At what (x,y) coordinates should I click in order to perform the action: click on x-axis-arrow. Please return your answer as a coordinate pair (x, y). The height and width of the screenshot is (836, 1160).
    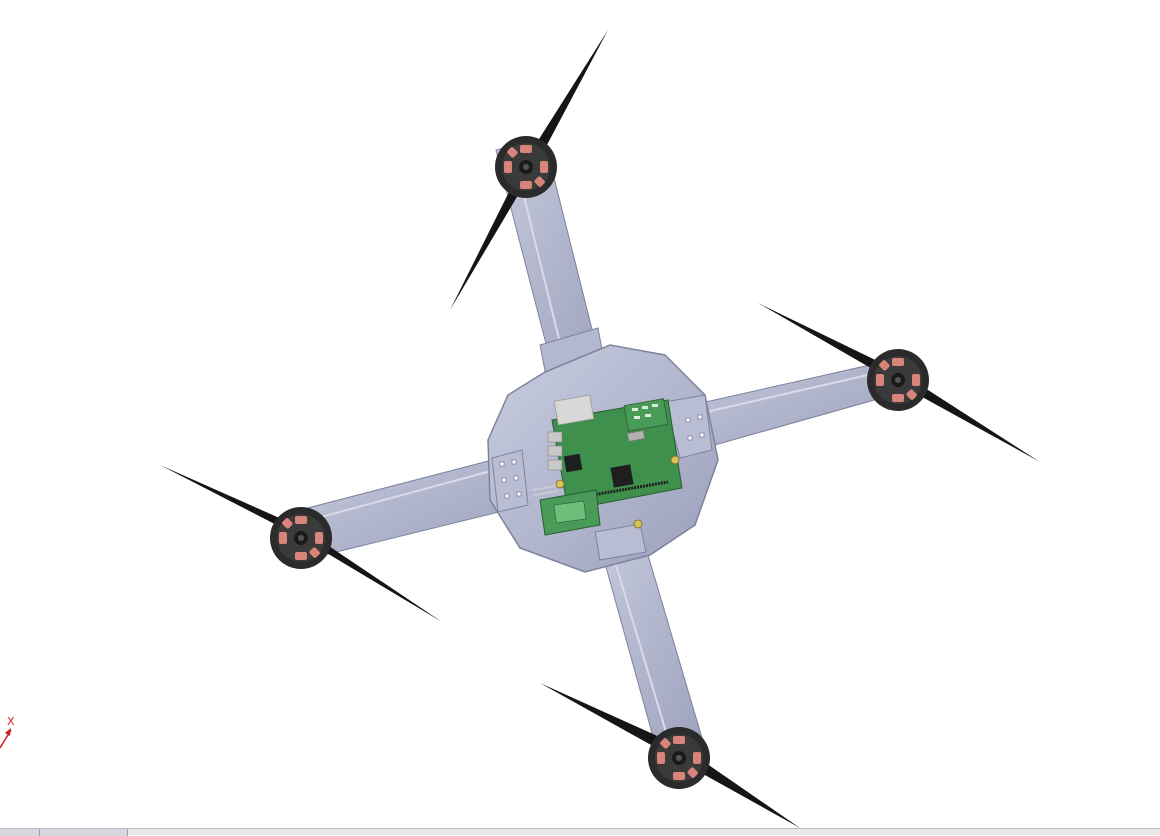
    Looking at the image, I should click on (8, 732).